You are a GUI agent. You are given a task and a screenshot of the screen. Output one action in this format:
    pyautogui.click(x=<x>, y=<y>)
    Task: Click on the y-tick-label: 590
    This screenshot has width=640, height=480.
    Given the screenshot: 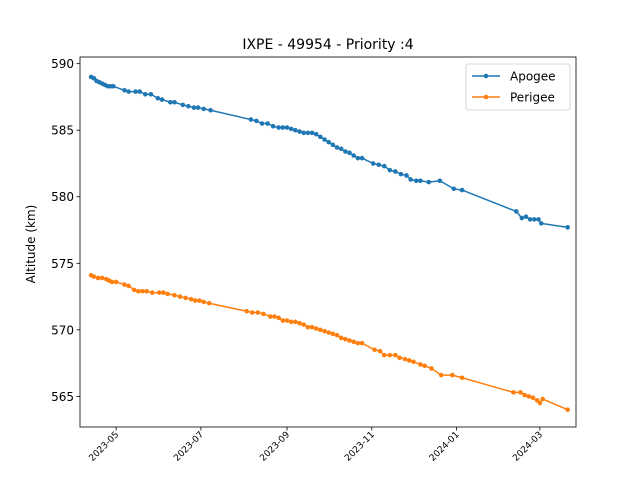 What is the action you would take?
    pyautogui.click(x=62, y=64)
    